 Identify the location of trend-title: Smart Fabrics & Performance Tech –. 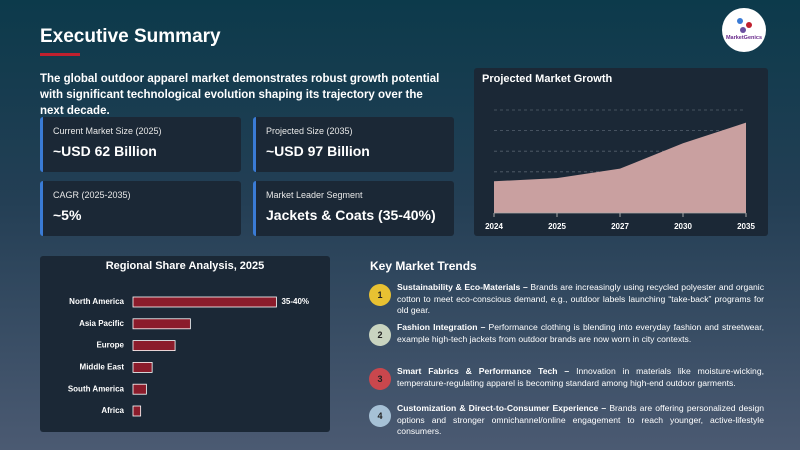
(483, 371).